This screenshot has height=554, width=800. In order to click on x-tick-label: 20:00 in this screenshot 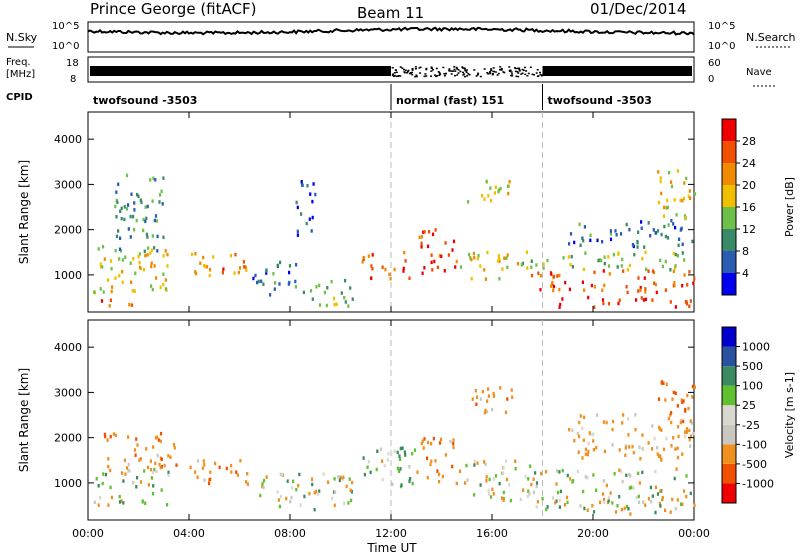, I will do `click(593, 533)`.